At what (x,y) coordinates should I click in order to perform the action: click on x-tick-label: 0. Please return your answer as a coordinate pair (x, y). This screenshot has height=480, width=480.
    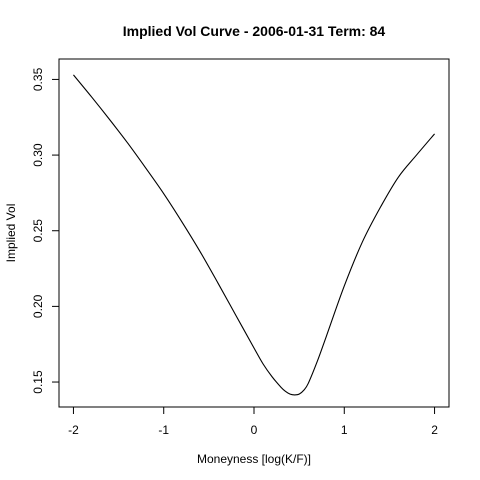
    Looking at the image, I should click on (254, 430).